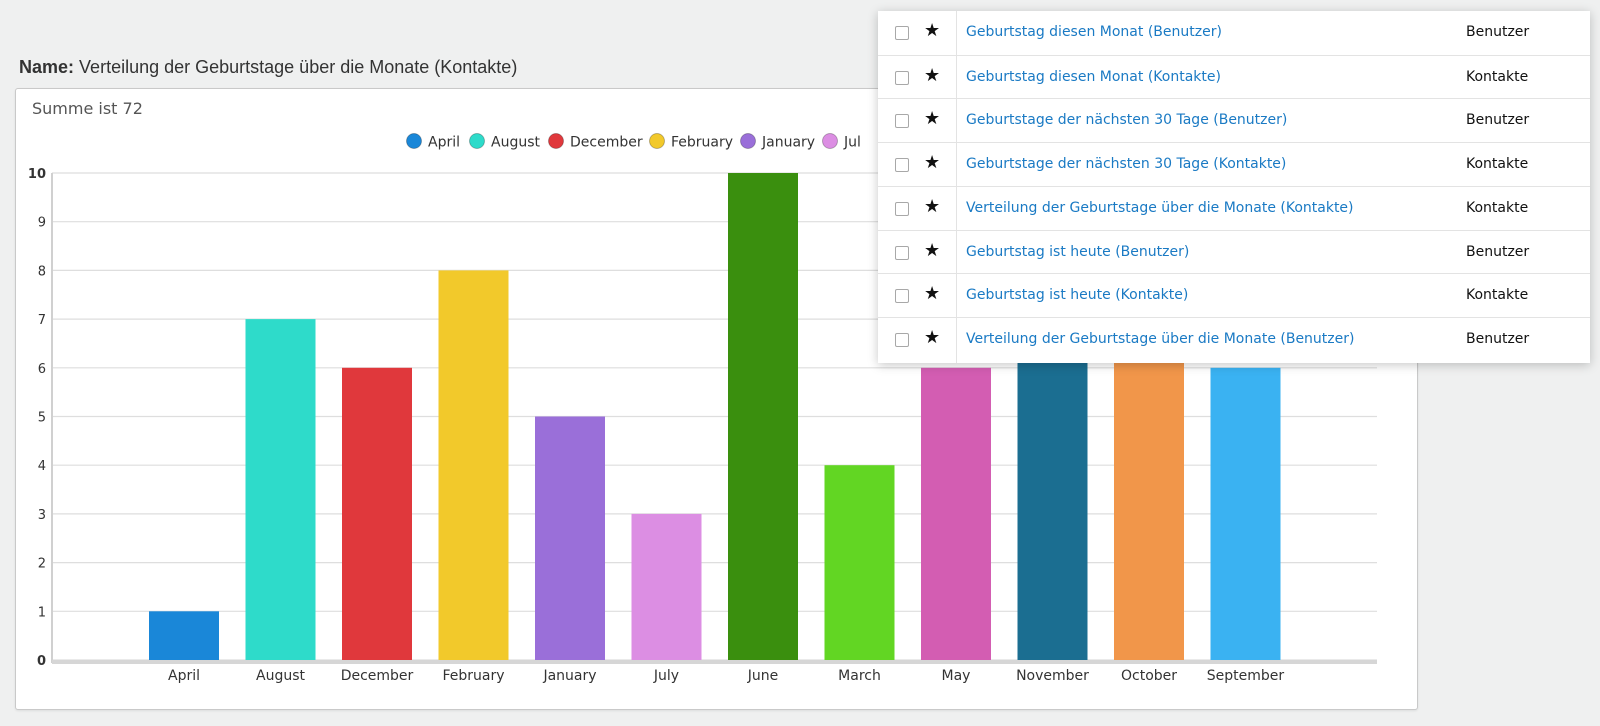 This screenshot has height=726, width=1600. What do you see at coordinates (42, 320) in the screenshot?
I see `y-tick-label: 7` at bounding box center [42, 320].